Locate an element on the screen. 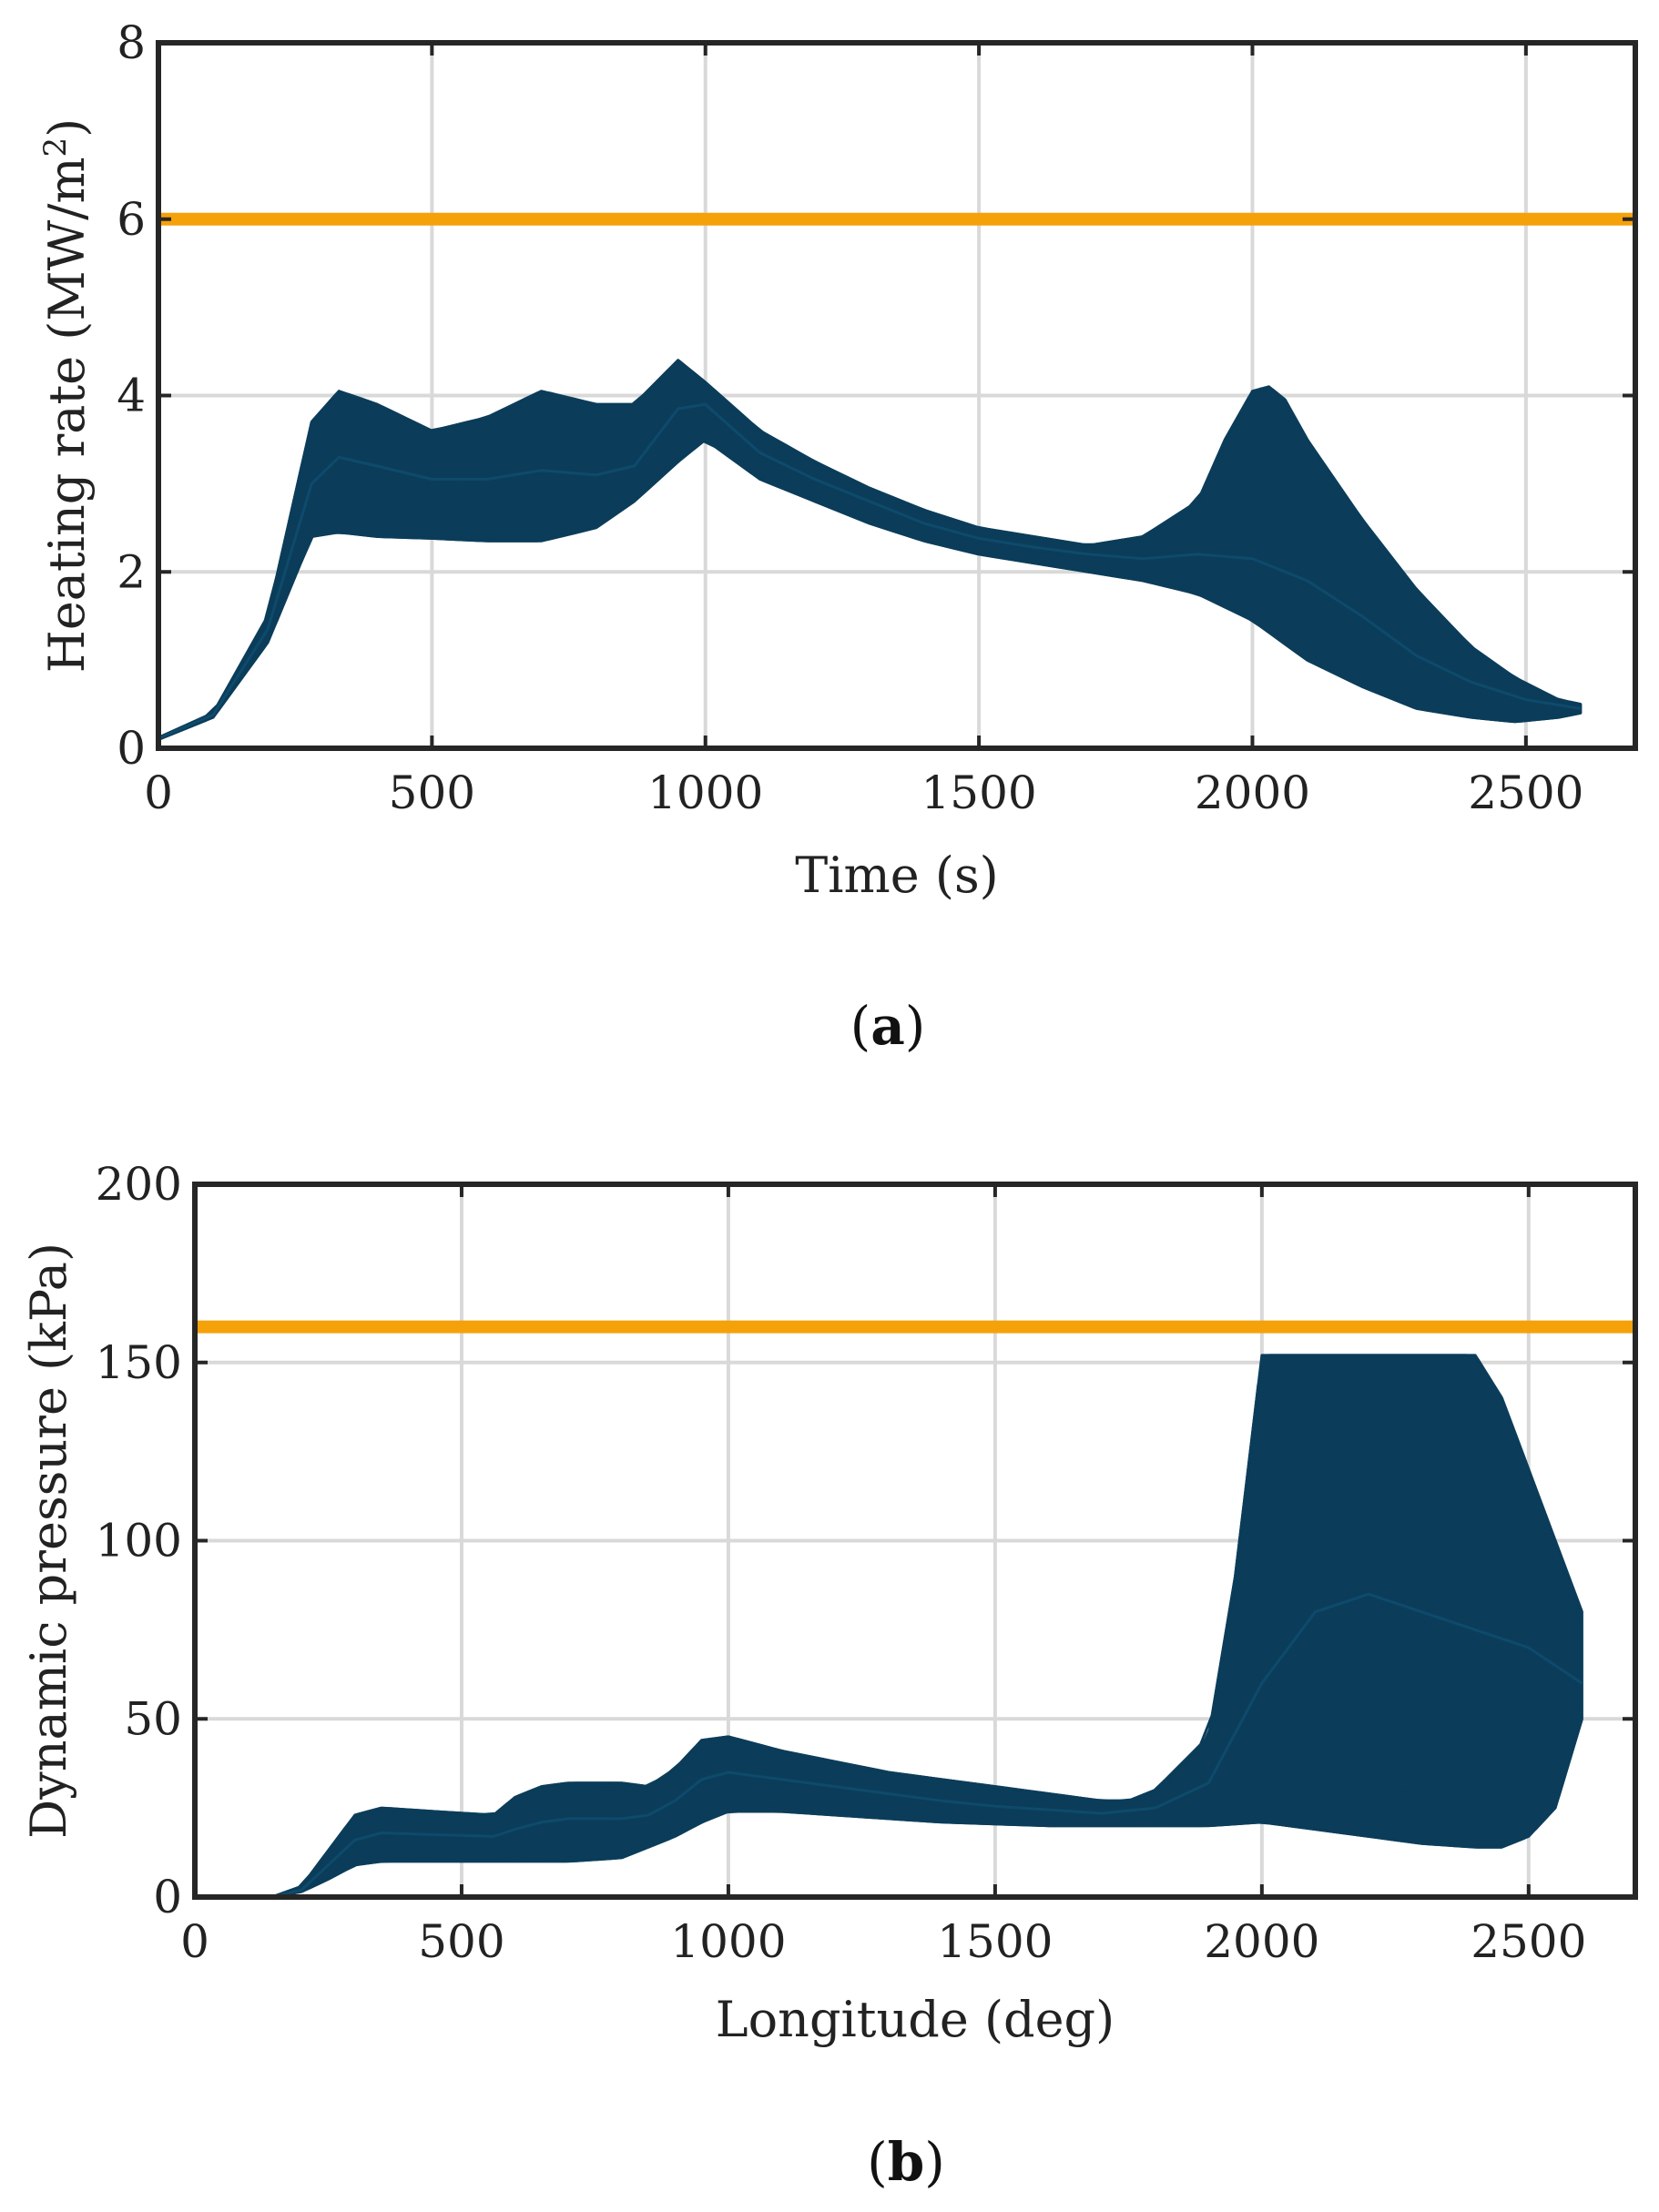 This screenshot has height=2212, width=1659. y-tick-label: 100 is located at coordinates (139, 1541).